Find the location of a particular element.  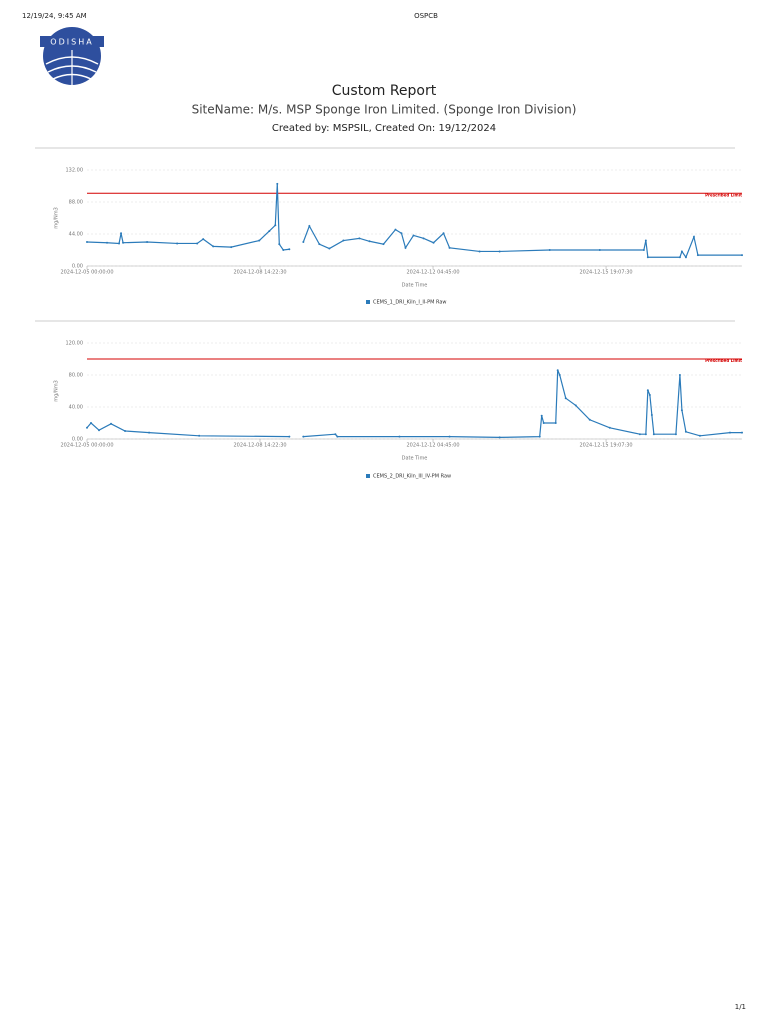

logo: ODISHA is located at coordinates (72, 56).